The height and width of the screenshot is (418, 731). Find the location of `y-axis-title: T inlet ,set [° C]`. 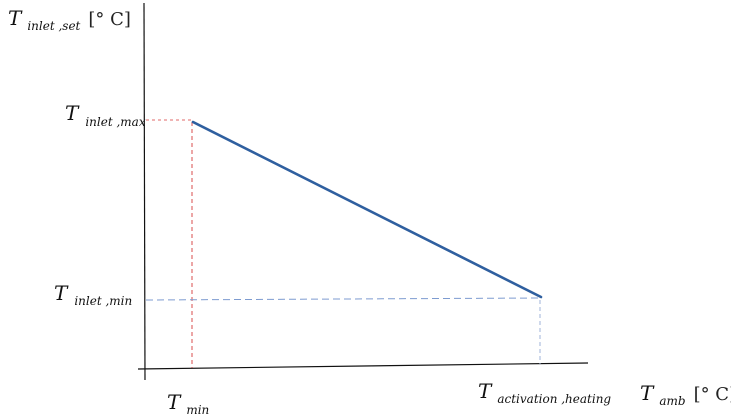

y-axis-title: T inlet ,set [° C] is located at coordinates (69, 20).